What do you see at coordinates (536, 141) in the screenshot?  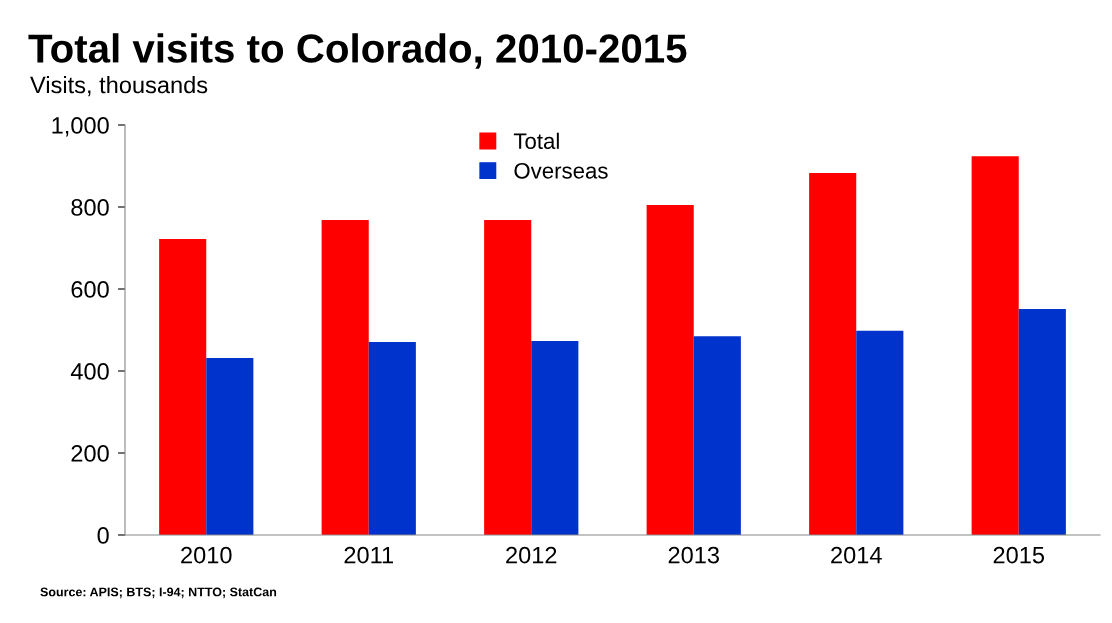 I see `legend-label: Total` at bounding box center [536, 141].